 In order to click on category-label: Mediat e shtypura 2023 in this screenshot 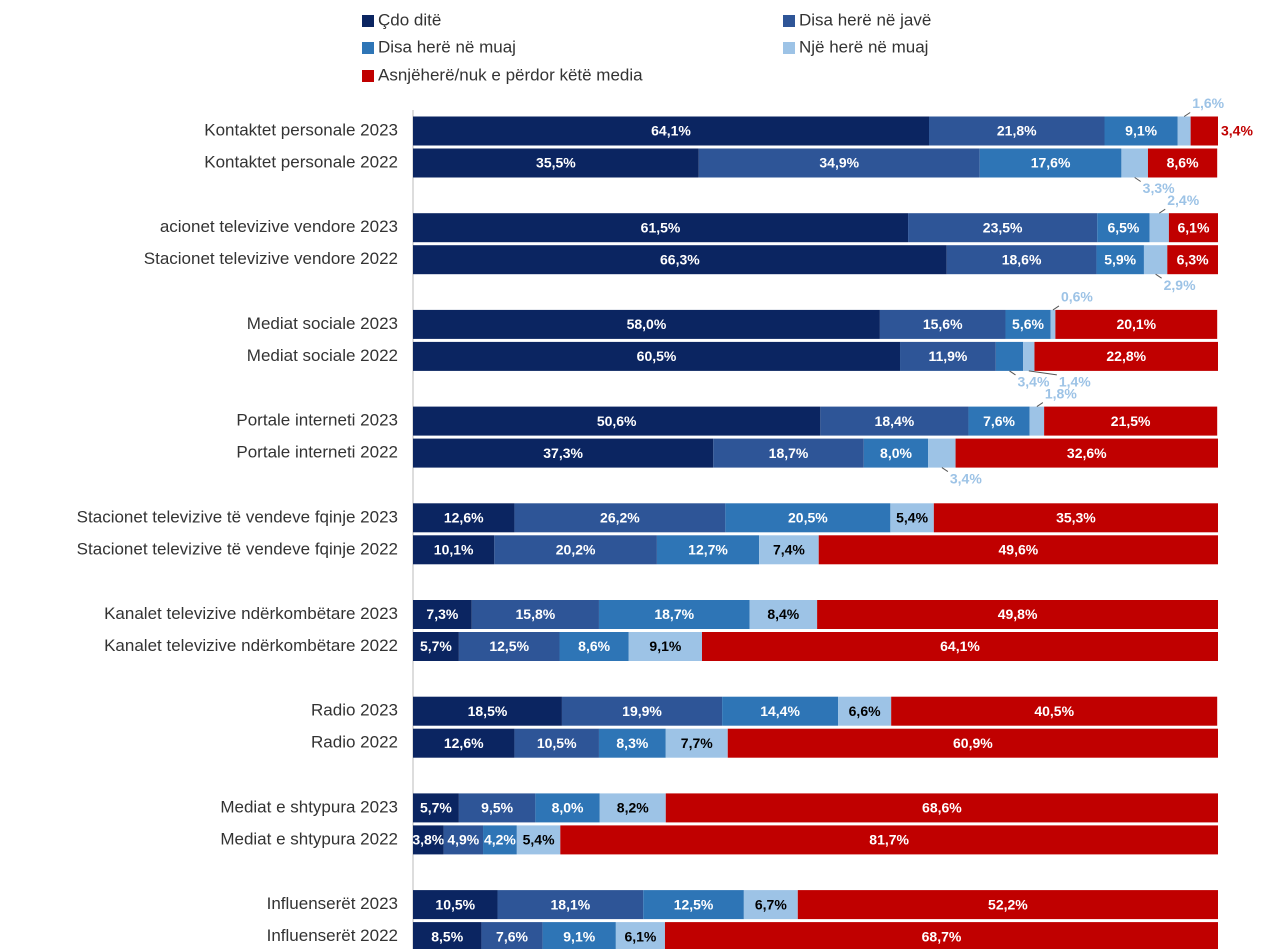, I will do `click(309, 806)`.